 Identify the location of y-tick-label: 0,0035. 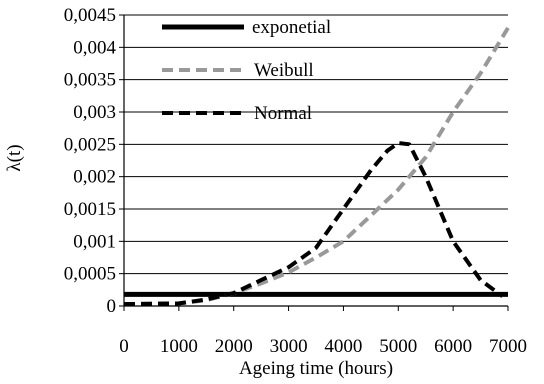
(90, 80).